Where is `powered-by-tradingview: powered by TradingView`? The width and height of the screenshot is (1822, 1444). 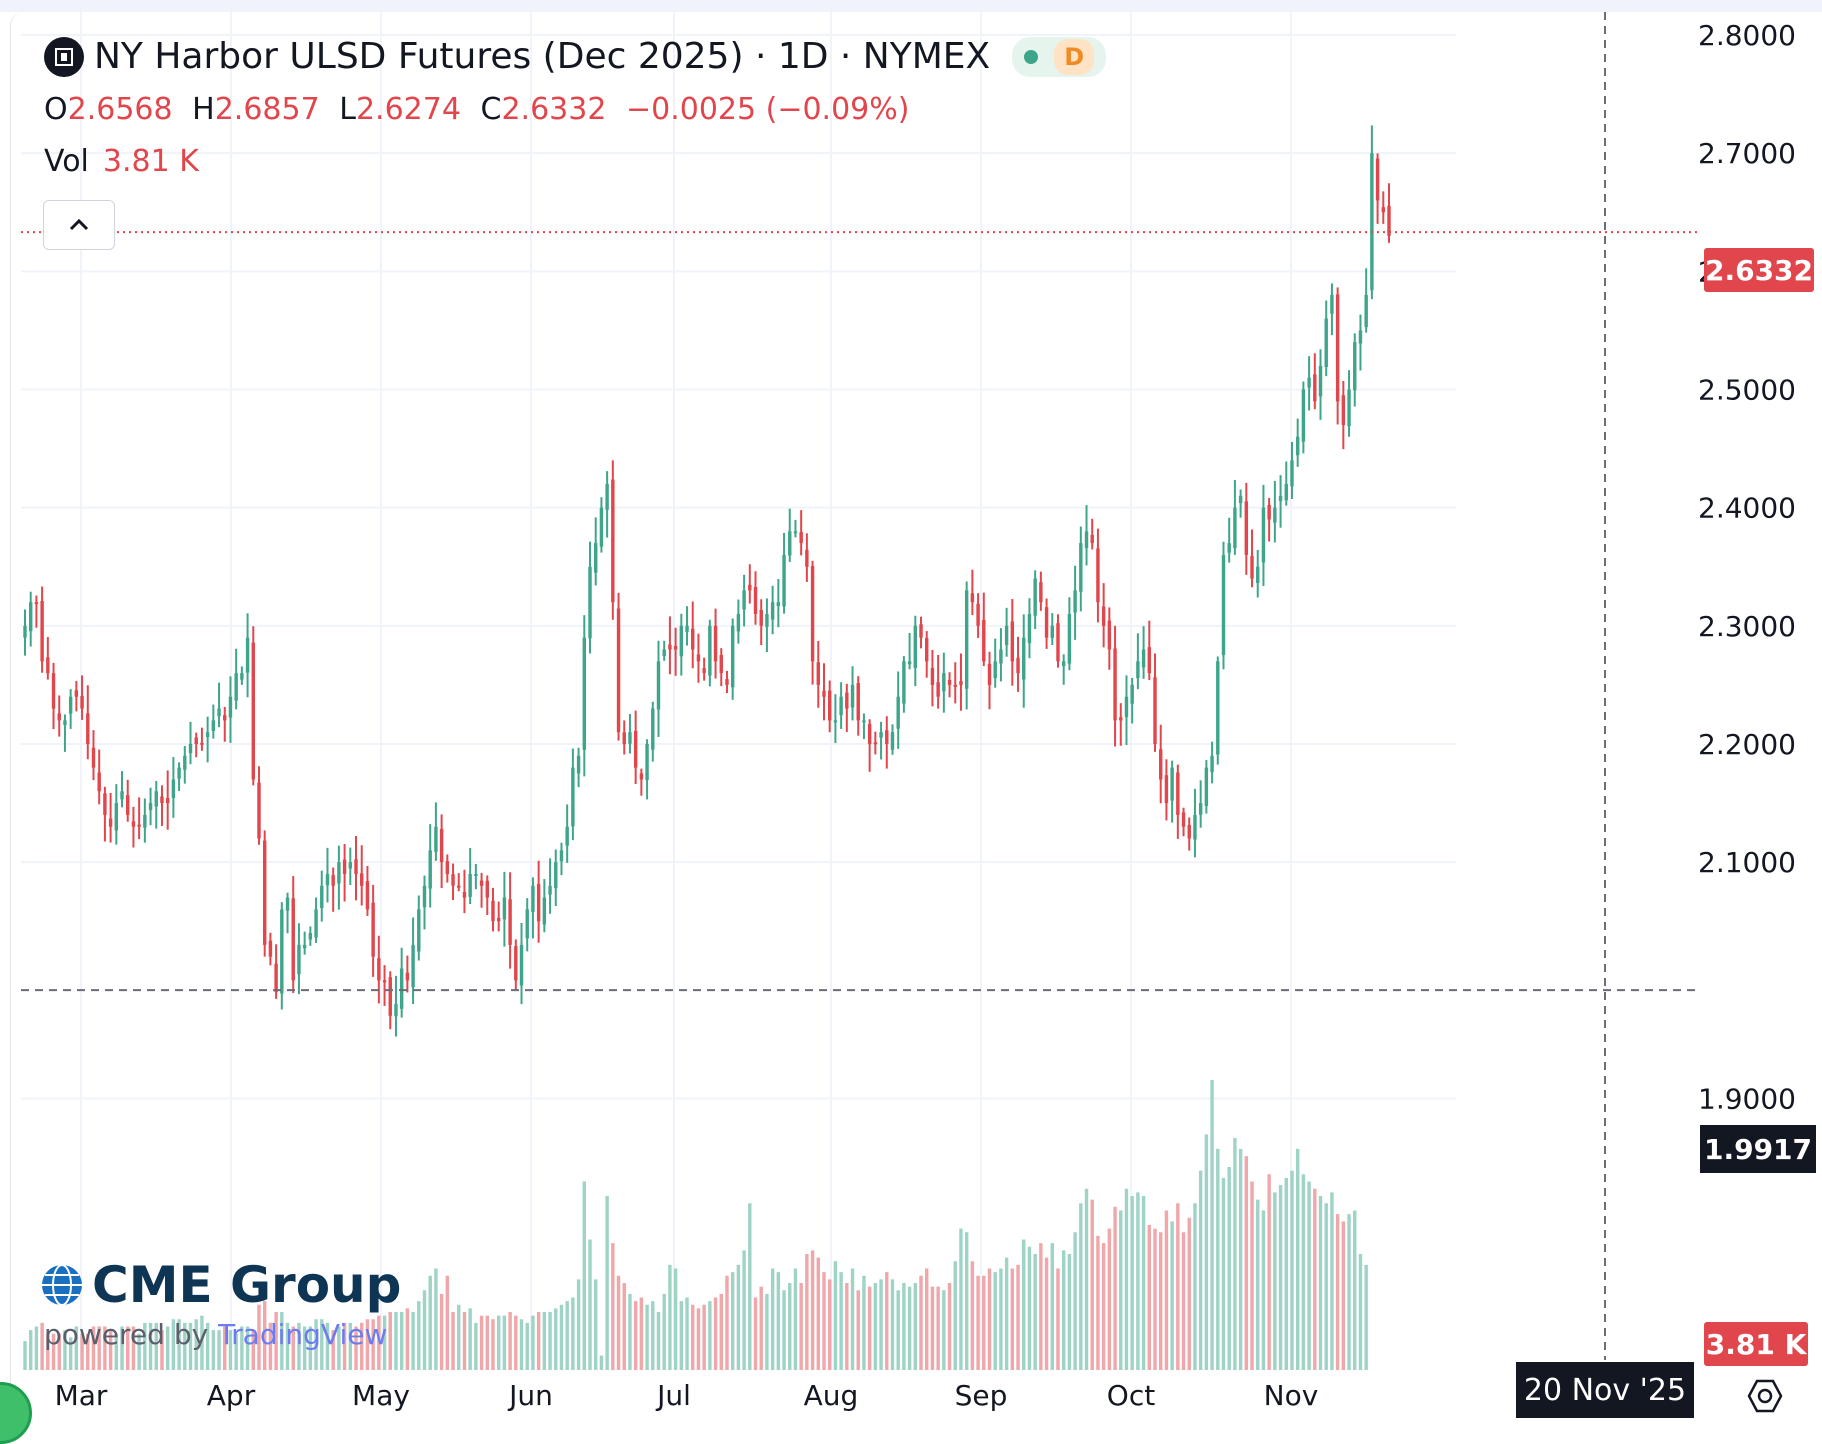
powered-by-tradingview: powered by TradingView is located at coordinates (215, 1334).